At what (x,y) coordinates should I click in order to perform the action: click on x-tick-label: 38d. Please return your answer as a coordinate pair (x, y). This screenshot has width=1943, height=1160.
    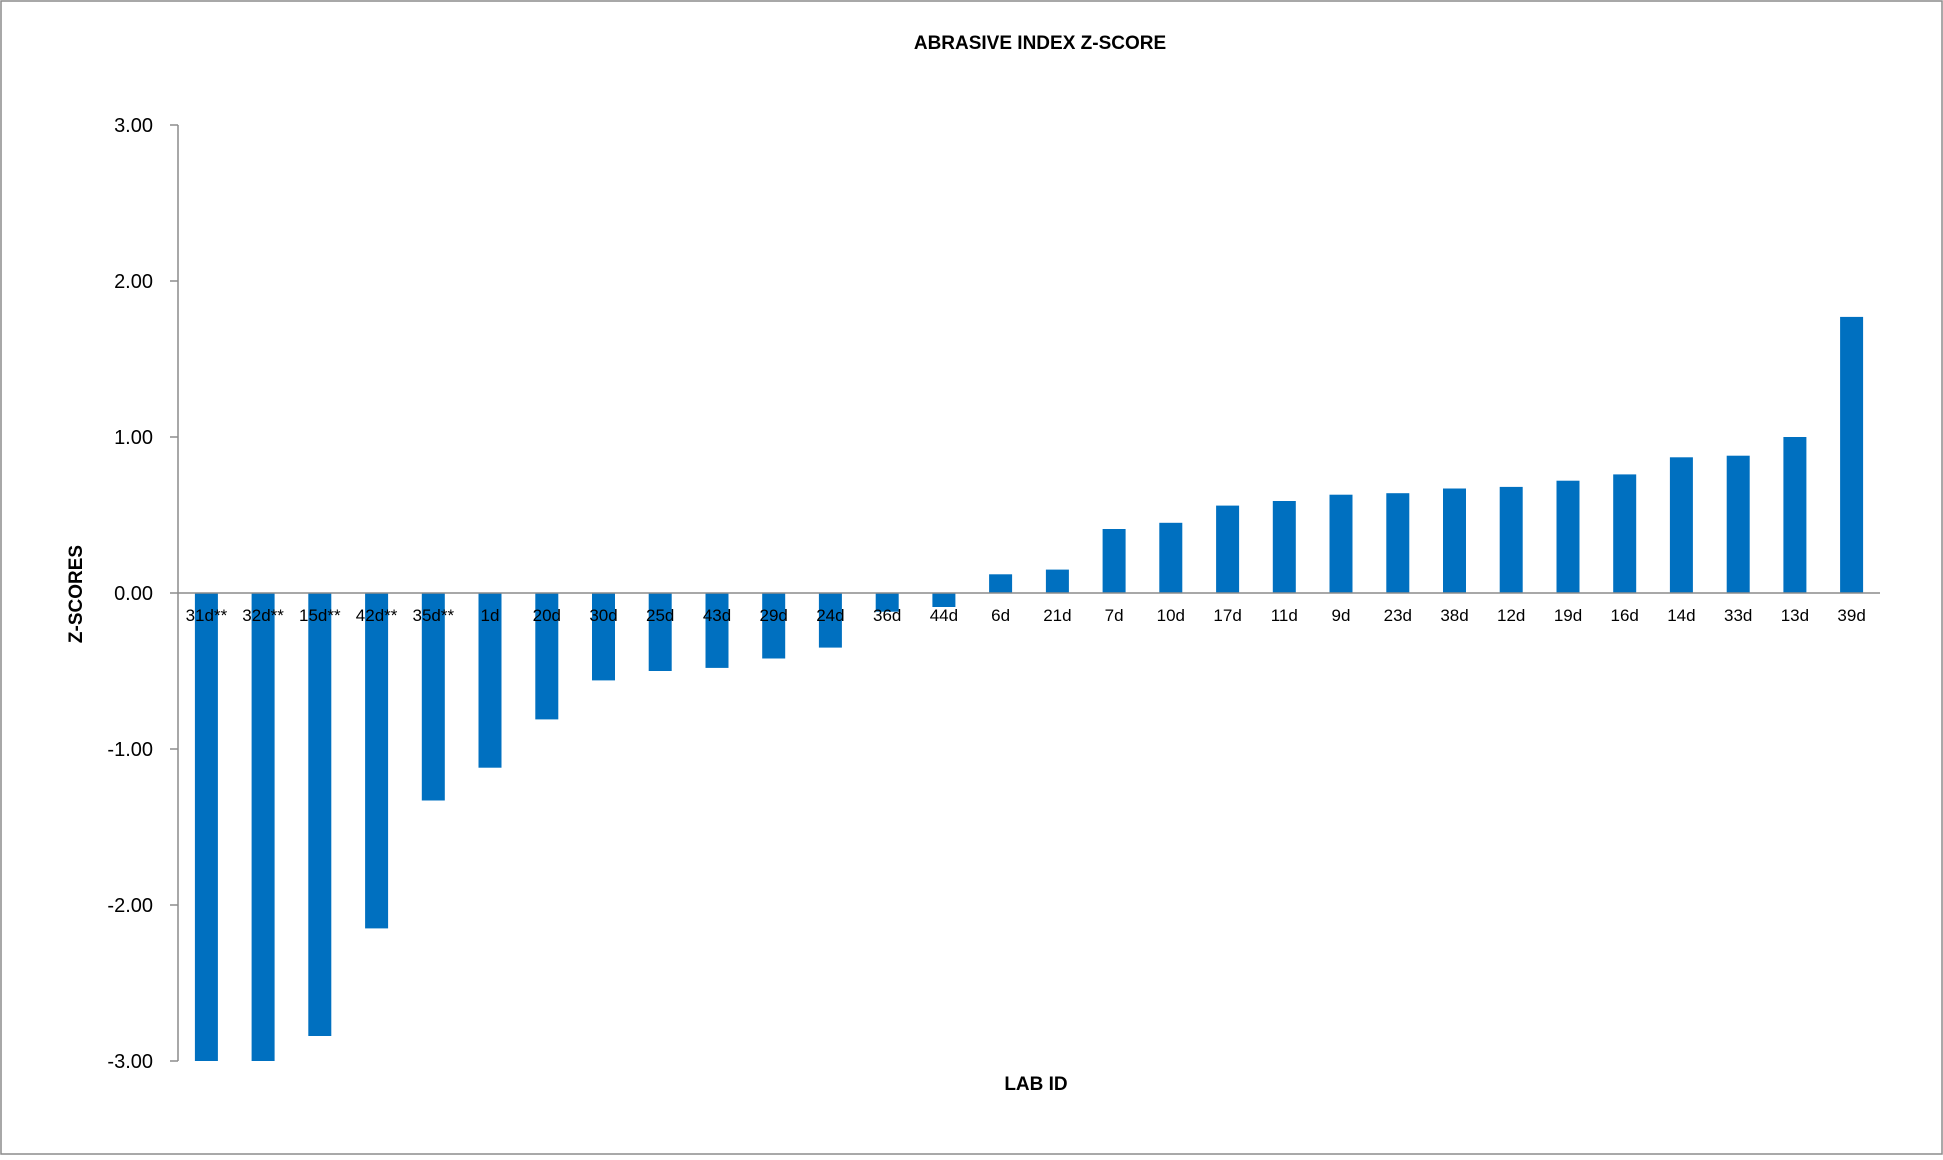
    Looking at the image, I should click on (1454, 615).